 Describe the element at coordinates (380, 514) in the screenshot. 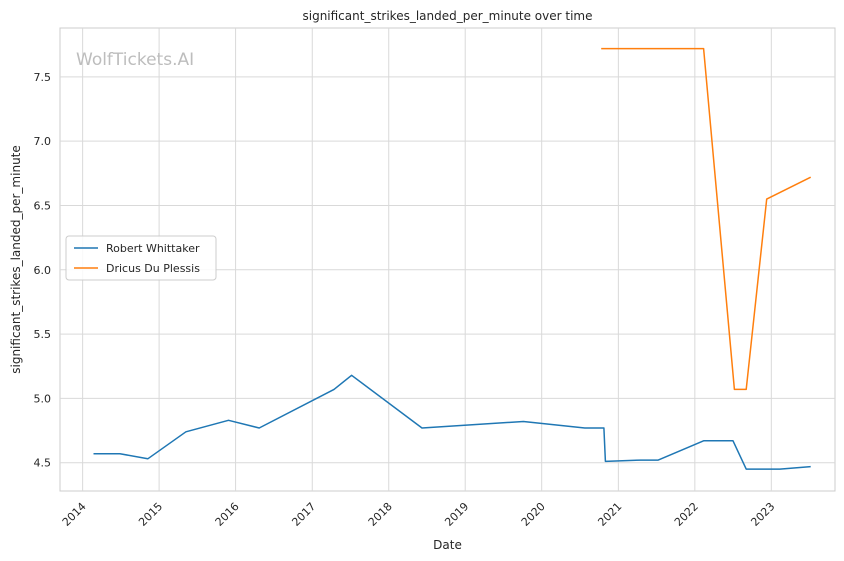

I see `x-tick-label: 2018` at that location.